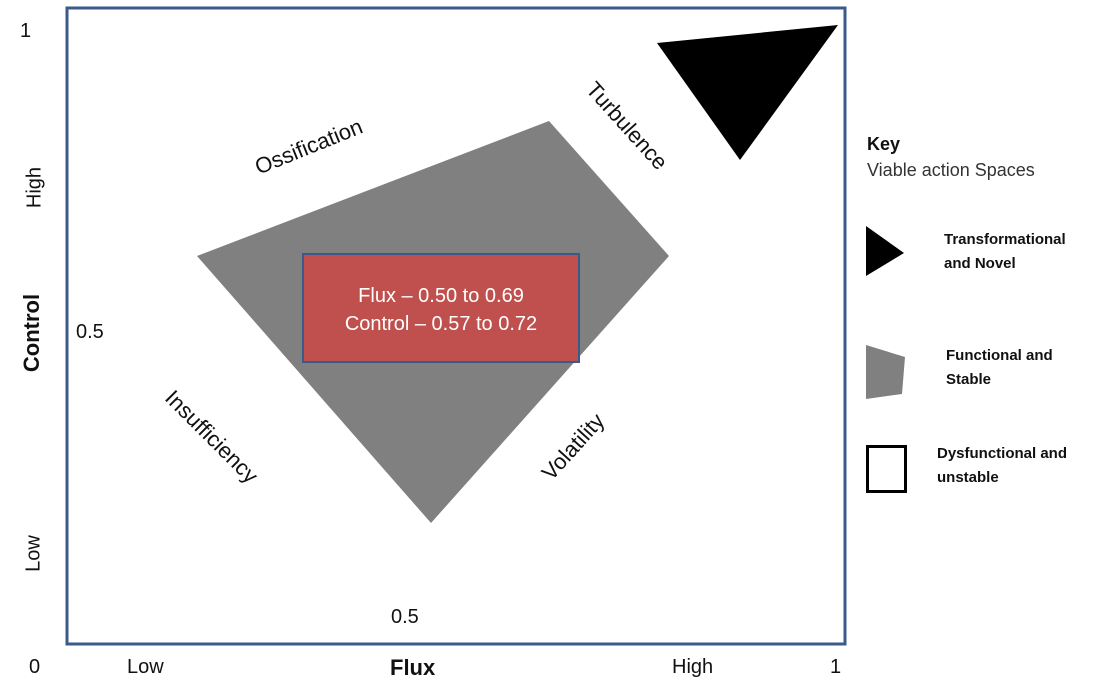  I want to click on origin-label: 0, so click(35, 667).